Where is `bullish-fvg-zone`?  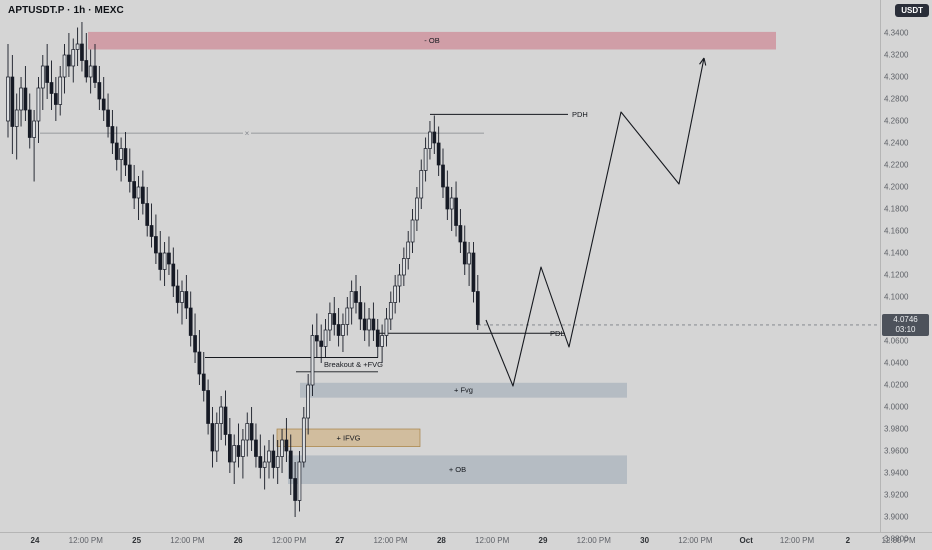 bullish-fvg-zone is located at coordinates (463, 390).